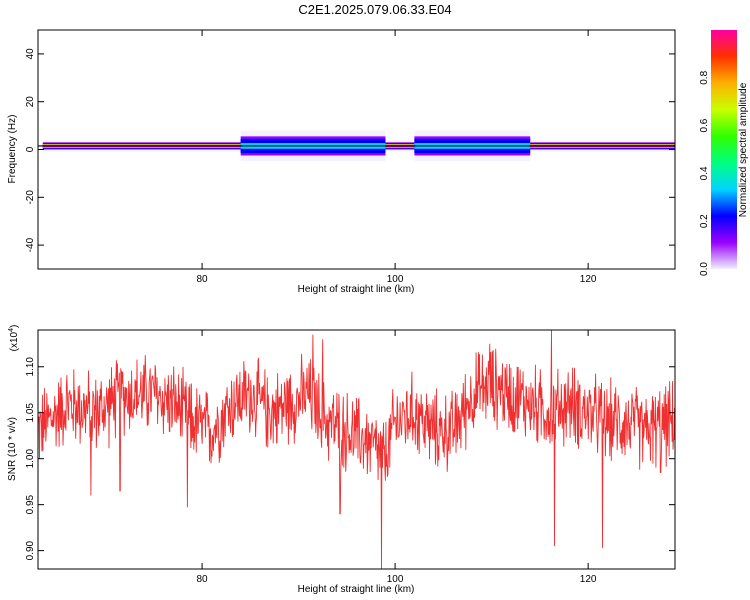 The width and height of the screenshot is (750, 600). I want to click on snr-ytick-label-2: 1.00, so click(30, 459).